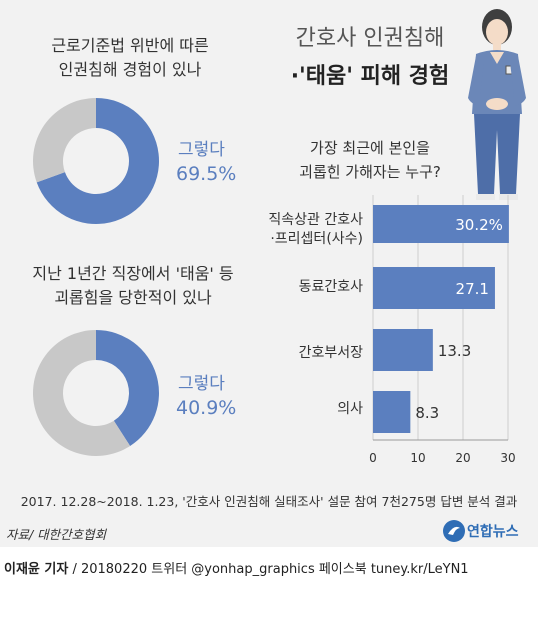  Describe the element at coordinates (130, 58) in the screenshot. I see `donut1-question: 근로기준법 위반에 따른 인권침해 경험이 있나` at that location.